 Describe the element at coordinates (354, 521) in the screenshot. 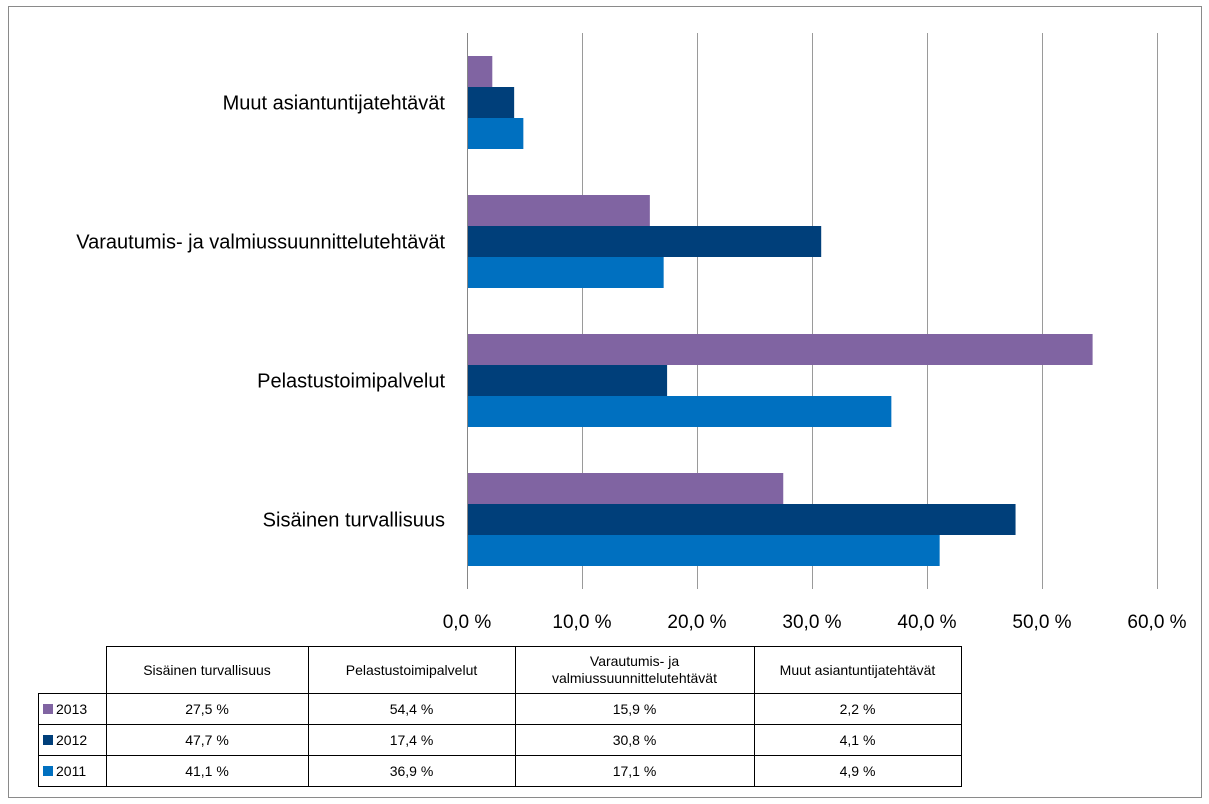

I see `category-label: Sisäinen turvallisuus` at that location.